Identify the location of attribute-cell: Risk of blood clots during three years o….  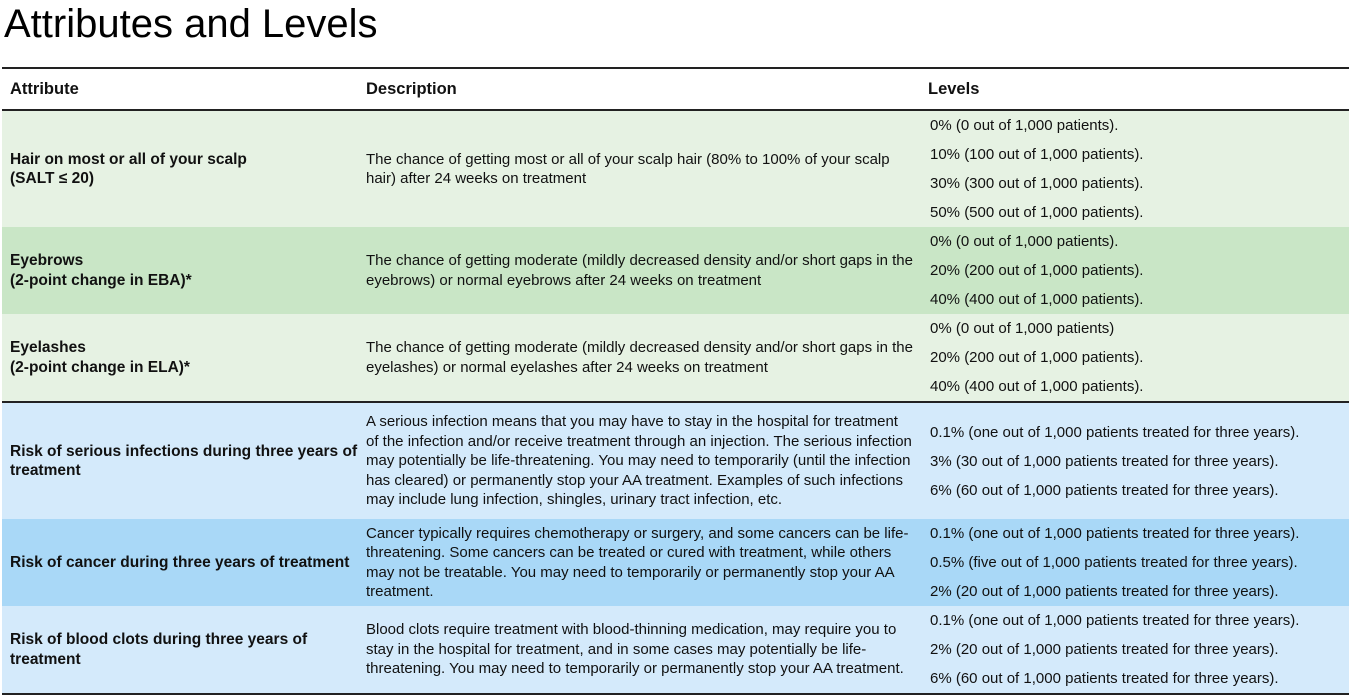
(159, 649).